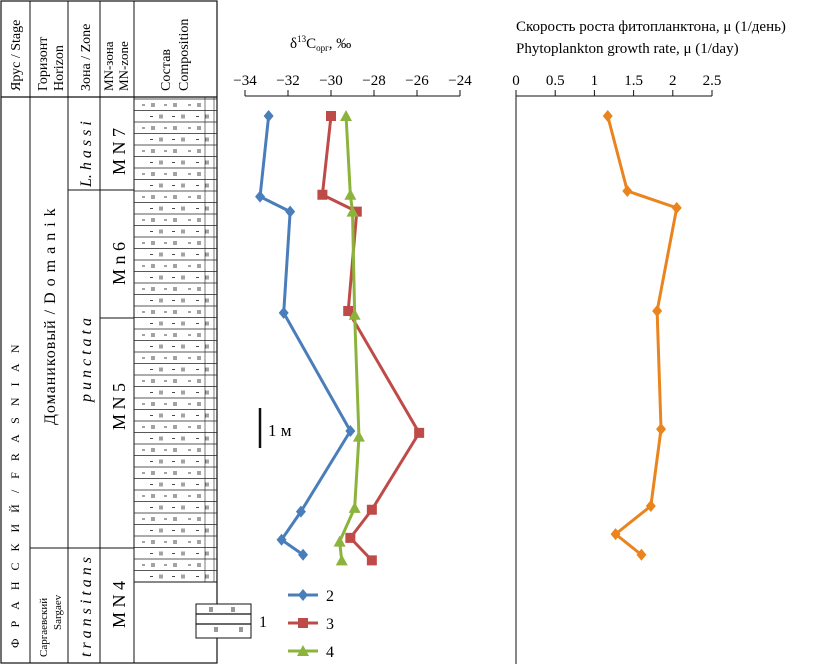 The height and width of the screenshot is (668, 838). I want to click on growth-series, so click(642, 335).